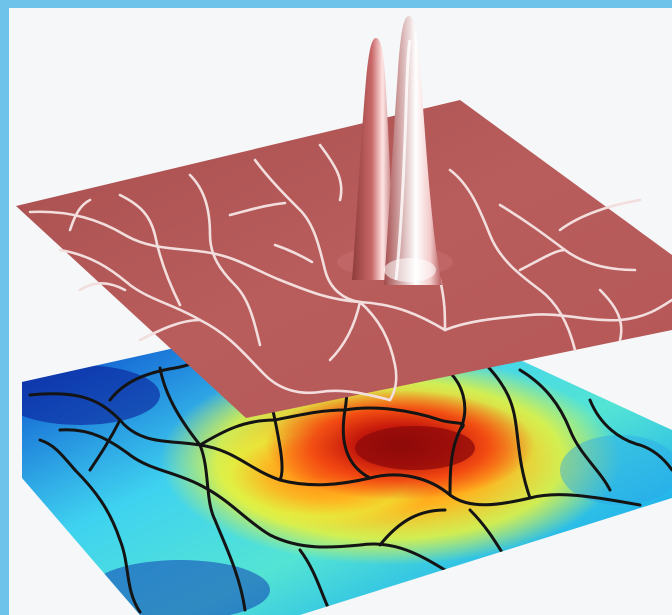 The width and height of the screenshot is (672, 615). I want to click on twin-peaks, so click(395, 150).